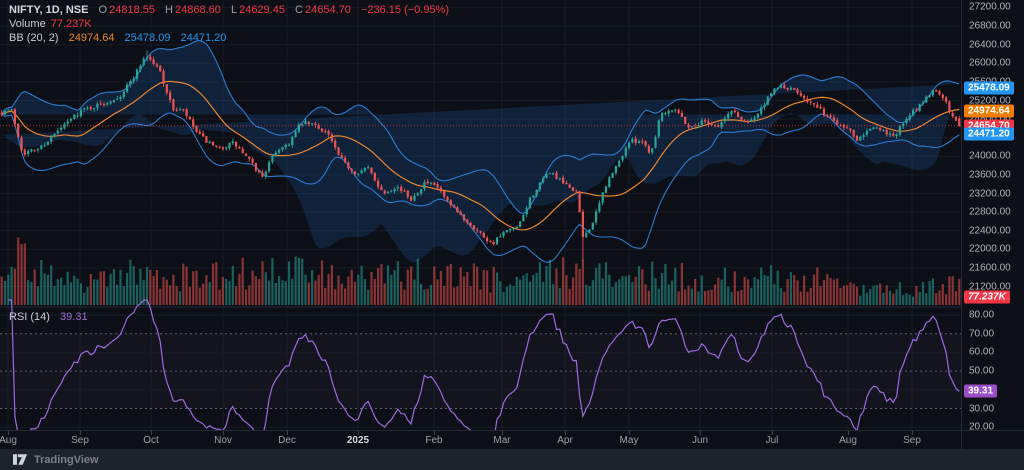 Image resolution: width=1024 pixels, height=470 pixels. I want to click on rsi-tick-label: 80.00, so click(982, 315).